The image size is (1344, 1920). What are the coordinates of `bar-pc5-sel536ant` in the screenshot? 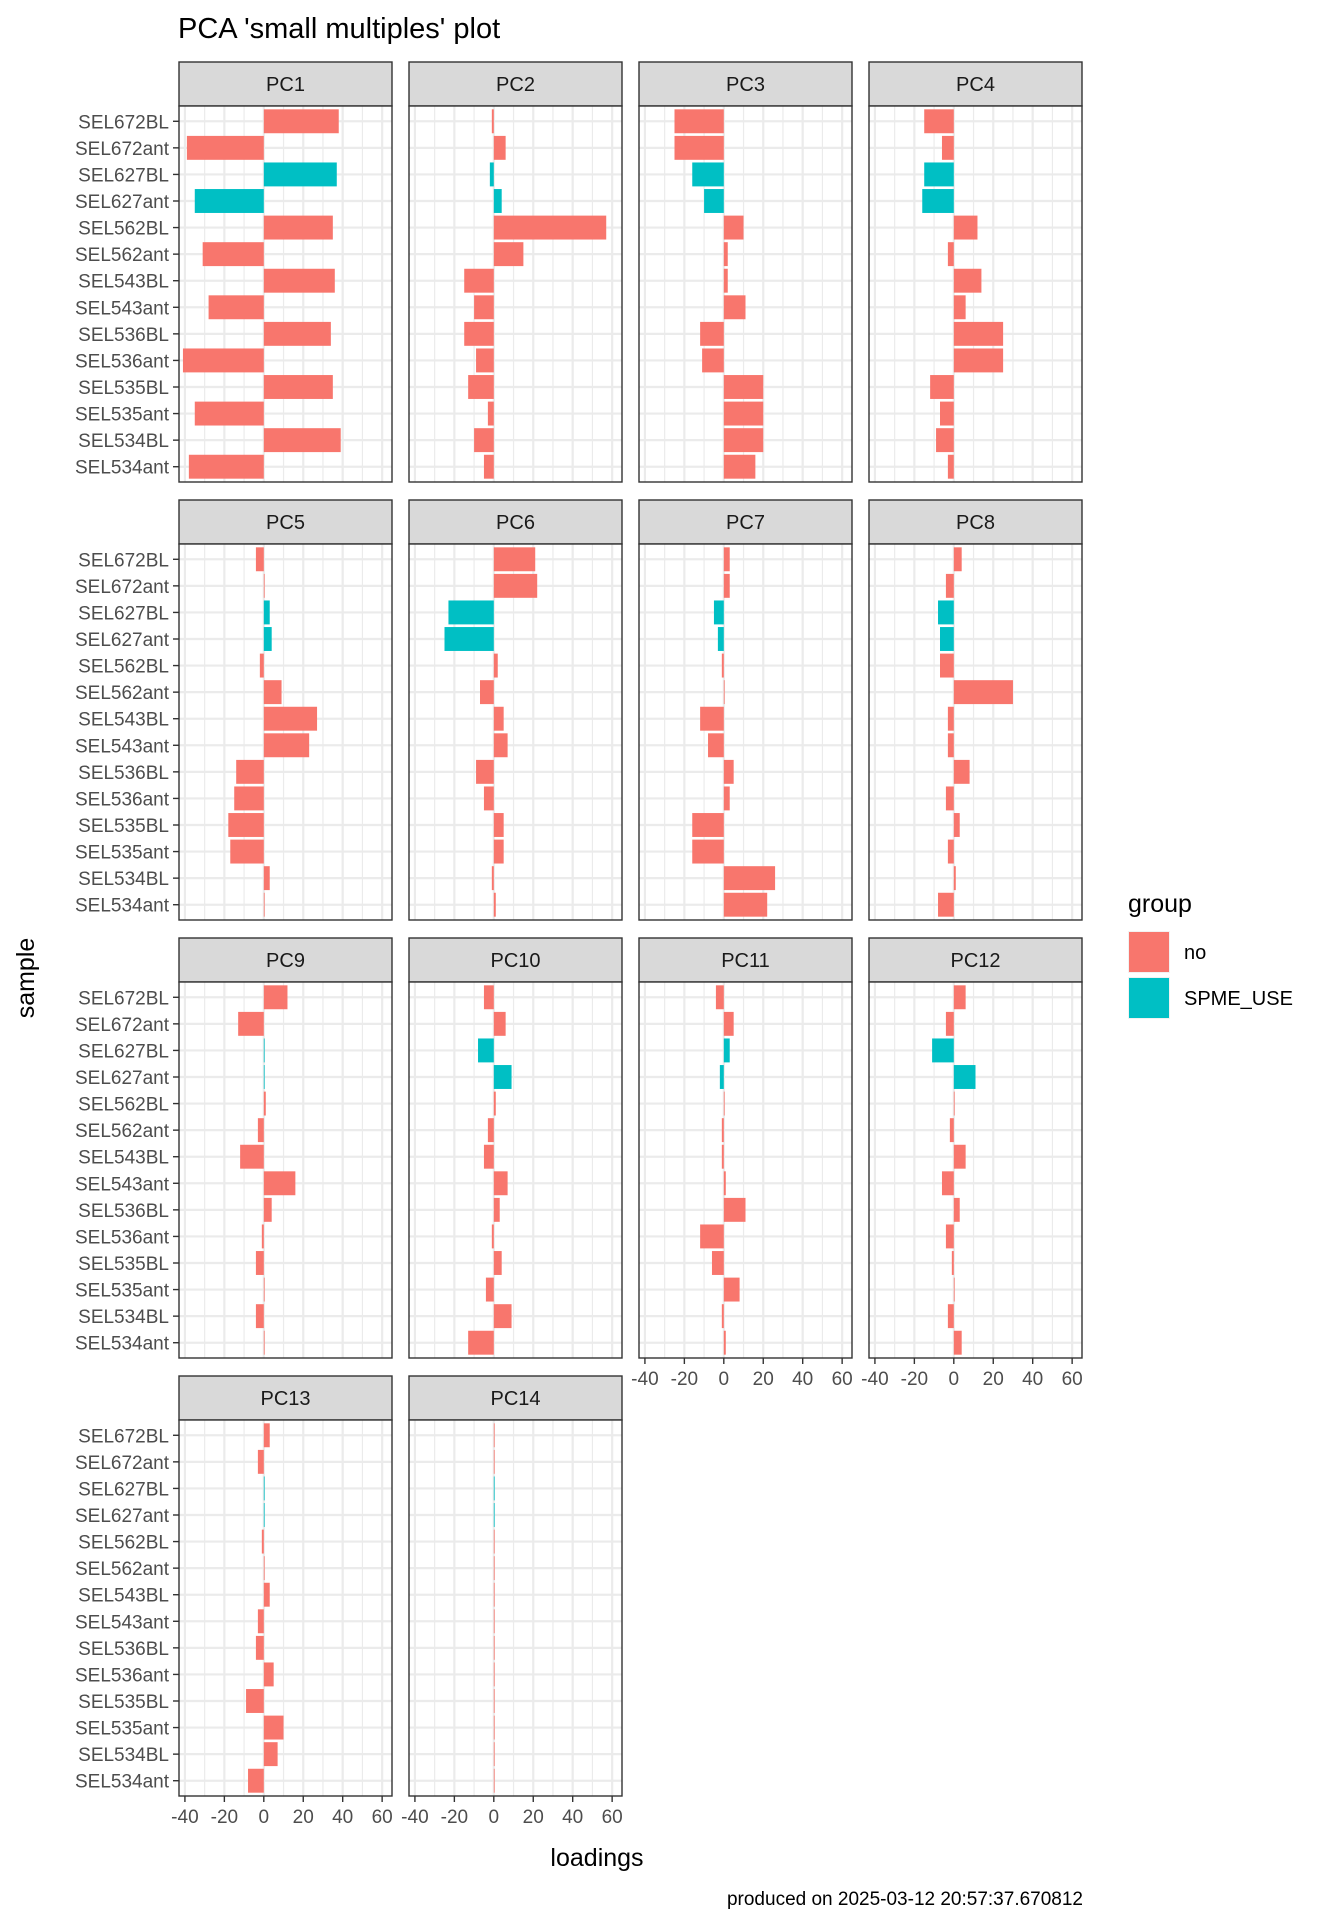 It's located at (249, 798).